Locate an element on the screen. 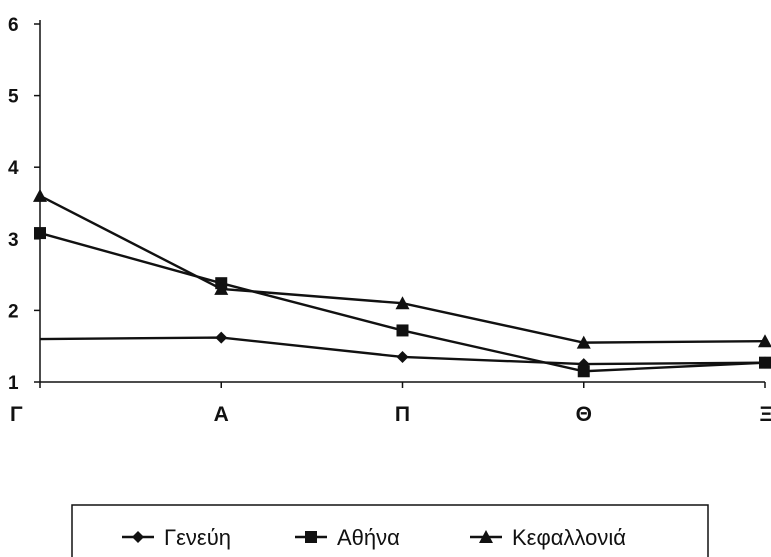 This screenshot has width=771, height=557. legend-item: Κεφαλλονιά is located at coordinates (548, 537).